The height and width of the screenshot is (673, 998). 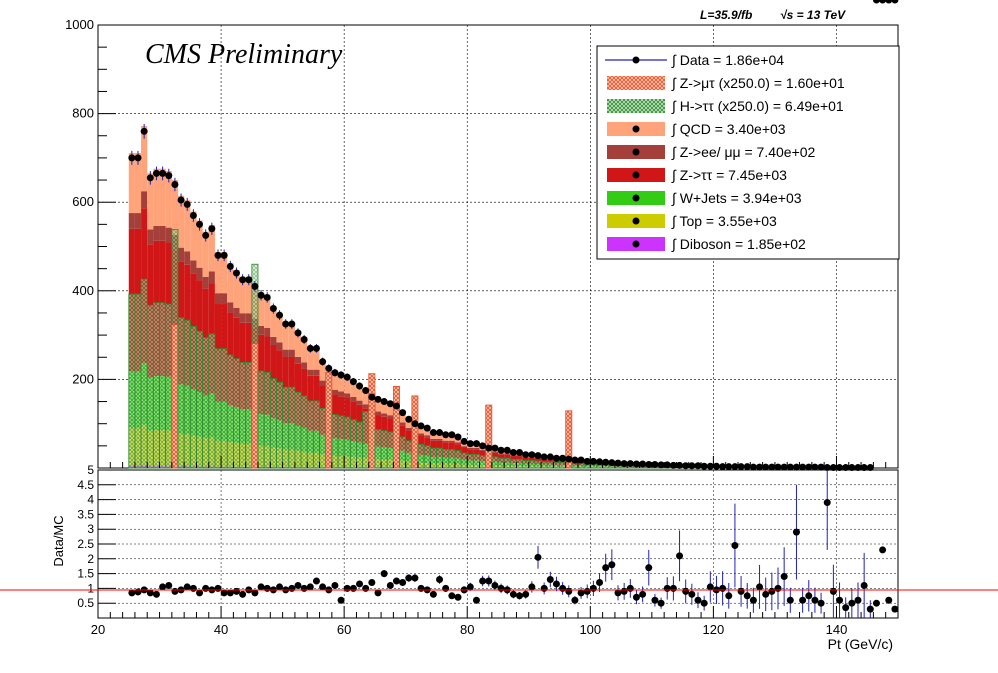 I want to click on ratio-y-tick-label: 0.5, so click(x=85, y=603).